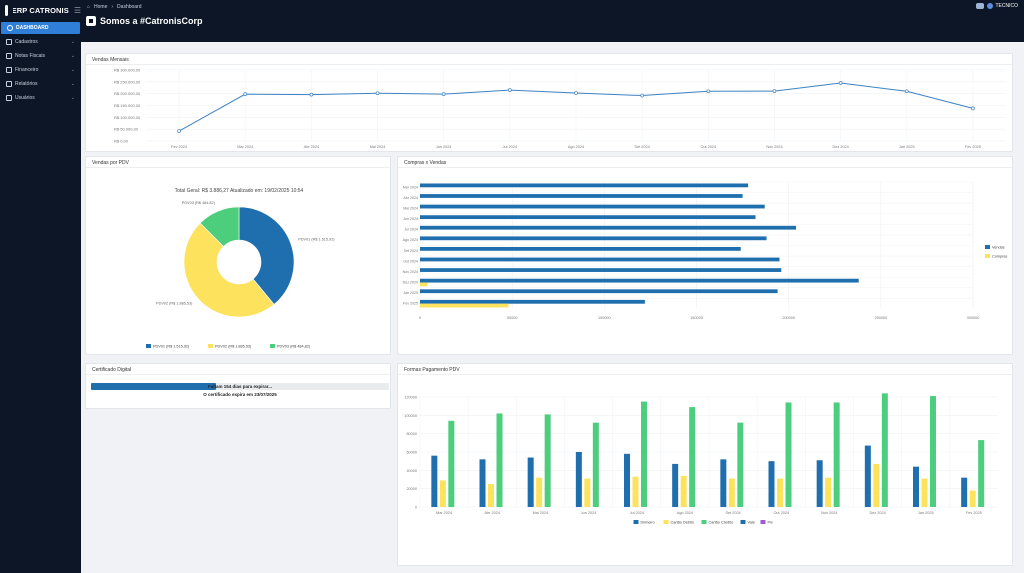  Describe the element at coordinates (26, 84) in the screenshot. I see `sidebar-item-label: Relatórios` at that location.